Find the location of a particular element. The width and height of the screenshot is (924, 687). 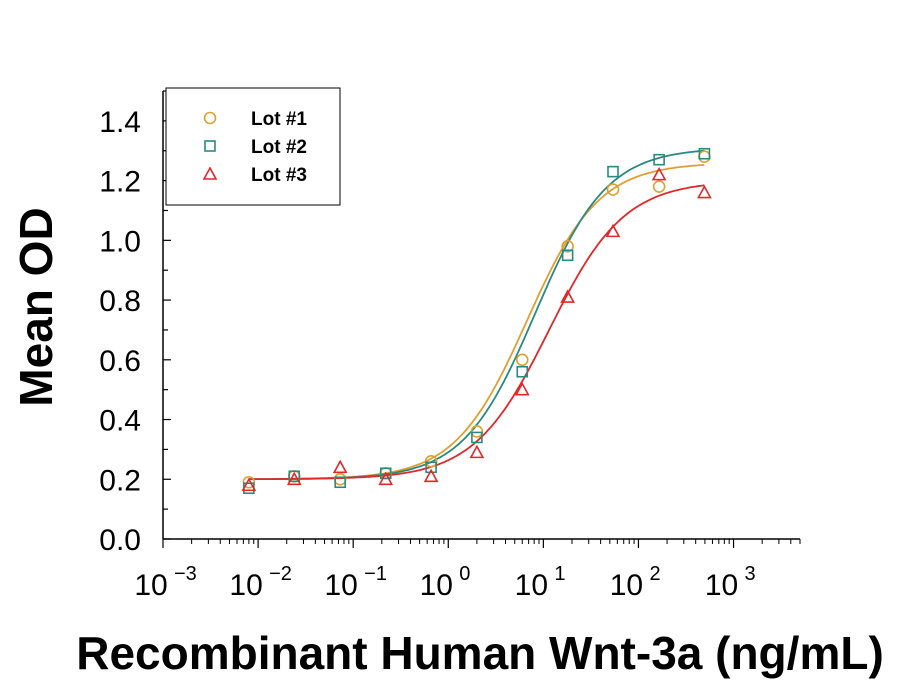

y-axis-title: Mean OD is located at coordinates (36, 306).